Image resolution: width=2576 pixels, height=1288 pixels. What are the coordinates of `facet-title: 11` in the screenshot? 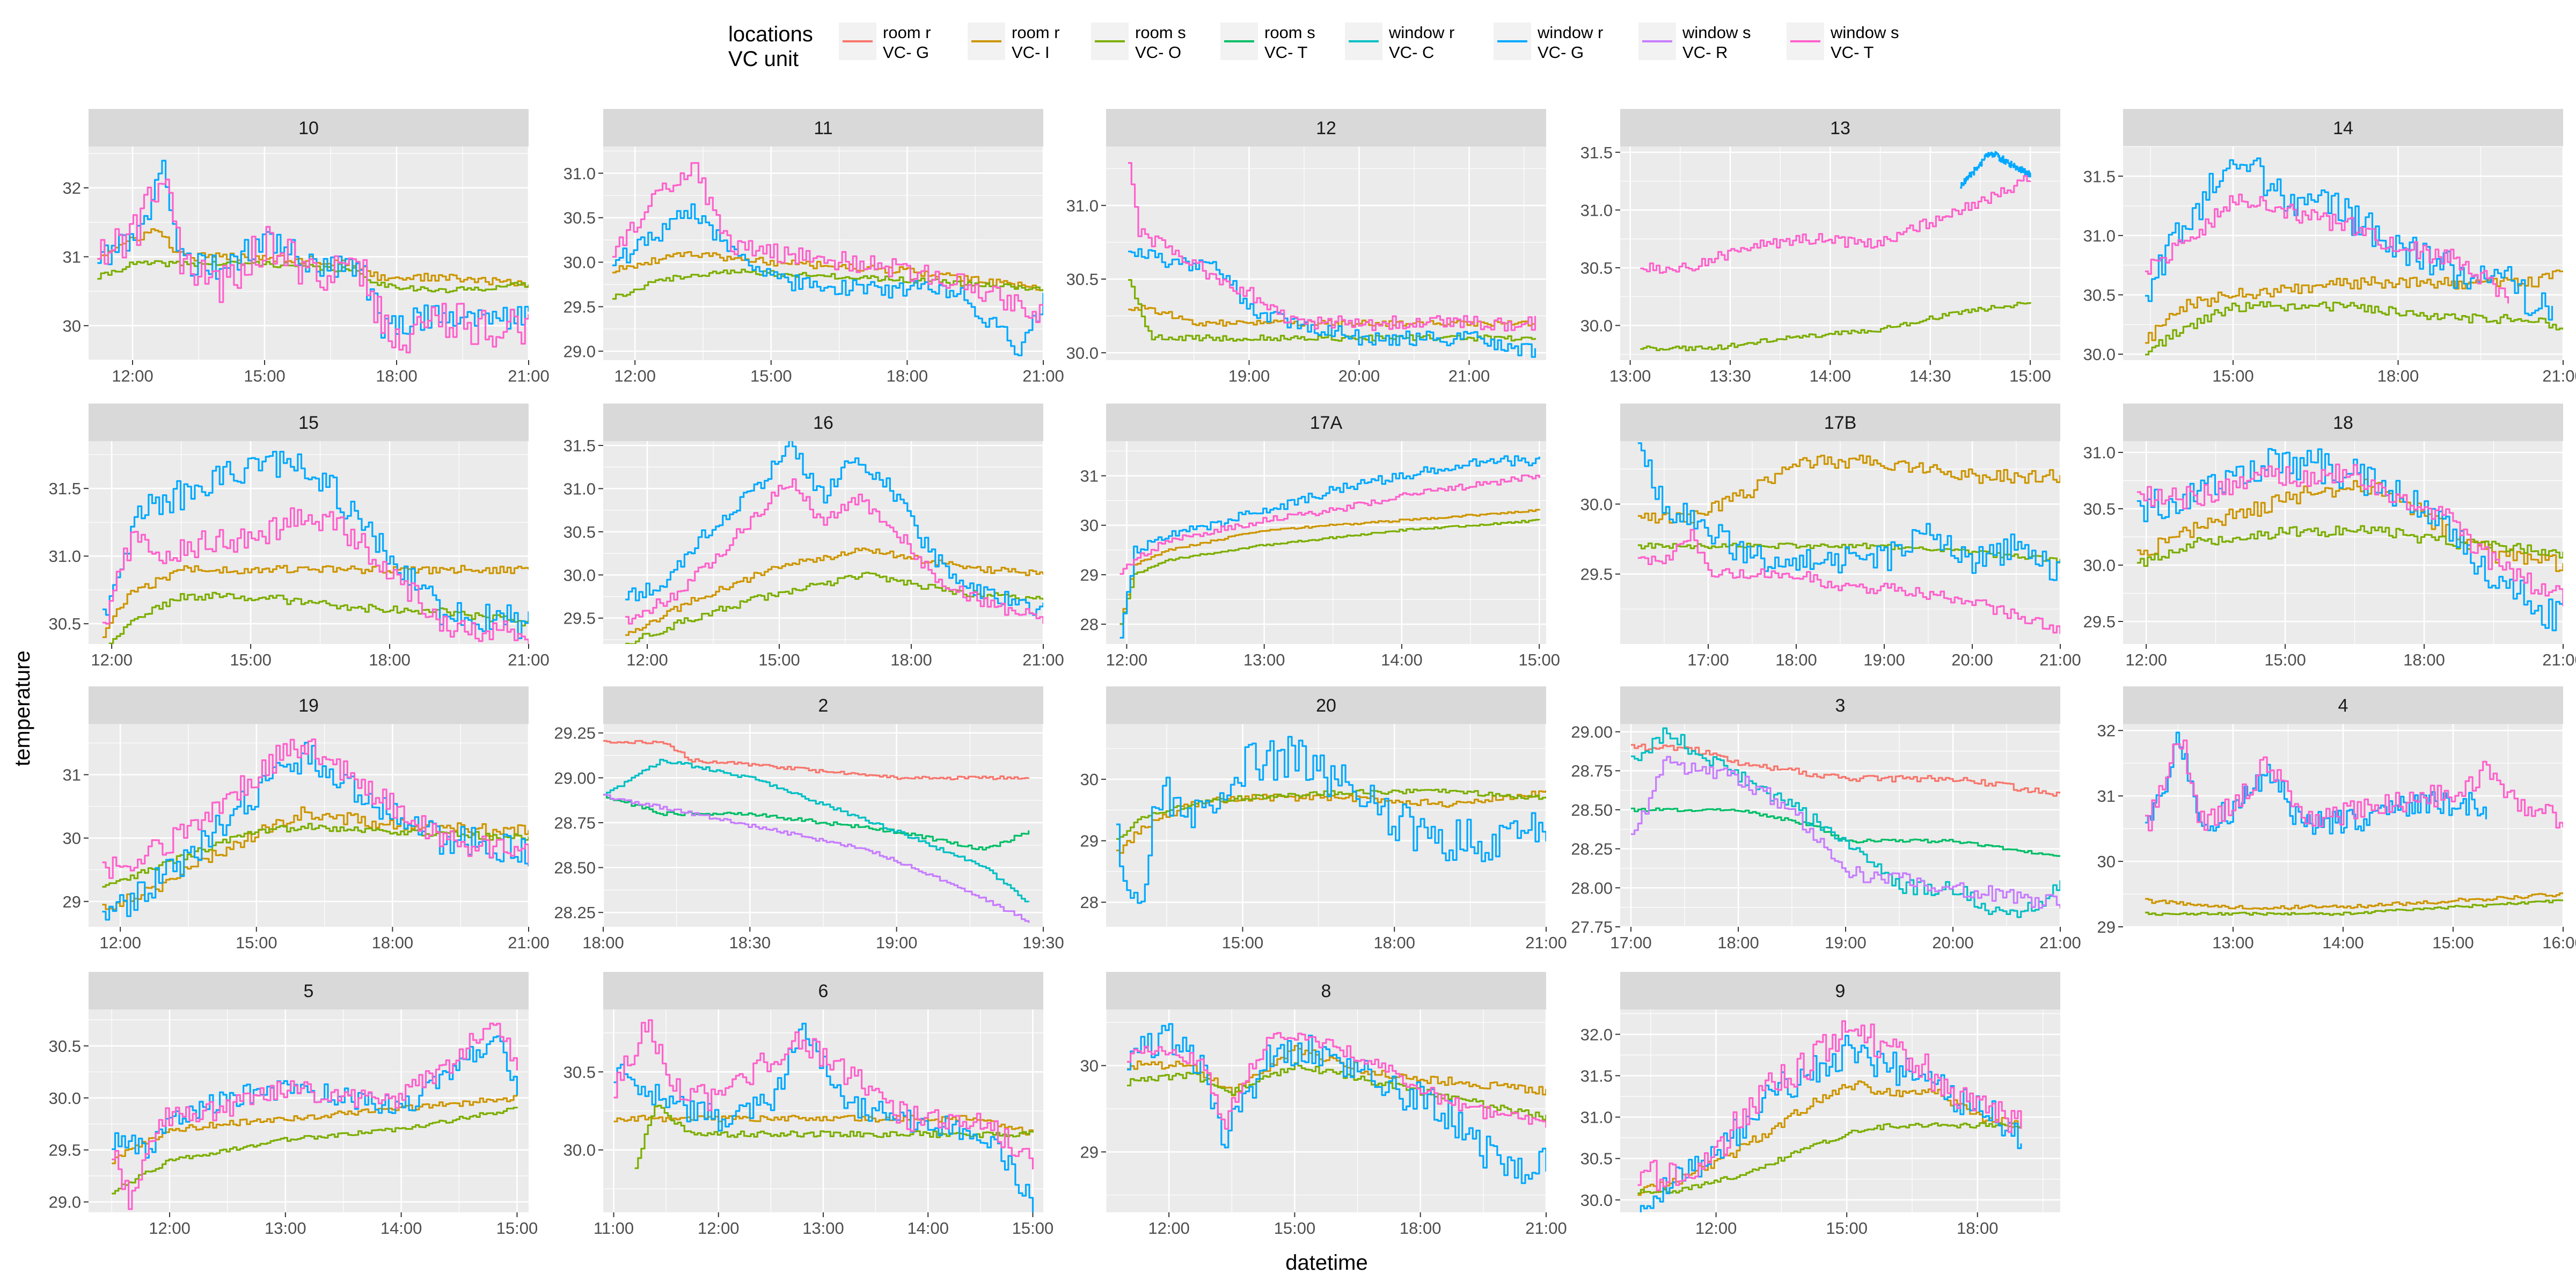 It's located at (823, 128).